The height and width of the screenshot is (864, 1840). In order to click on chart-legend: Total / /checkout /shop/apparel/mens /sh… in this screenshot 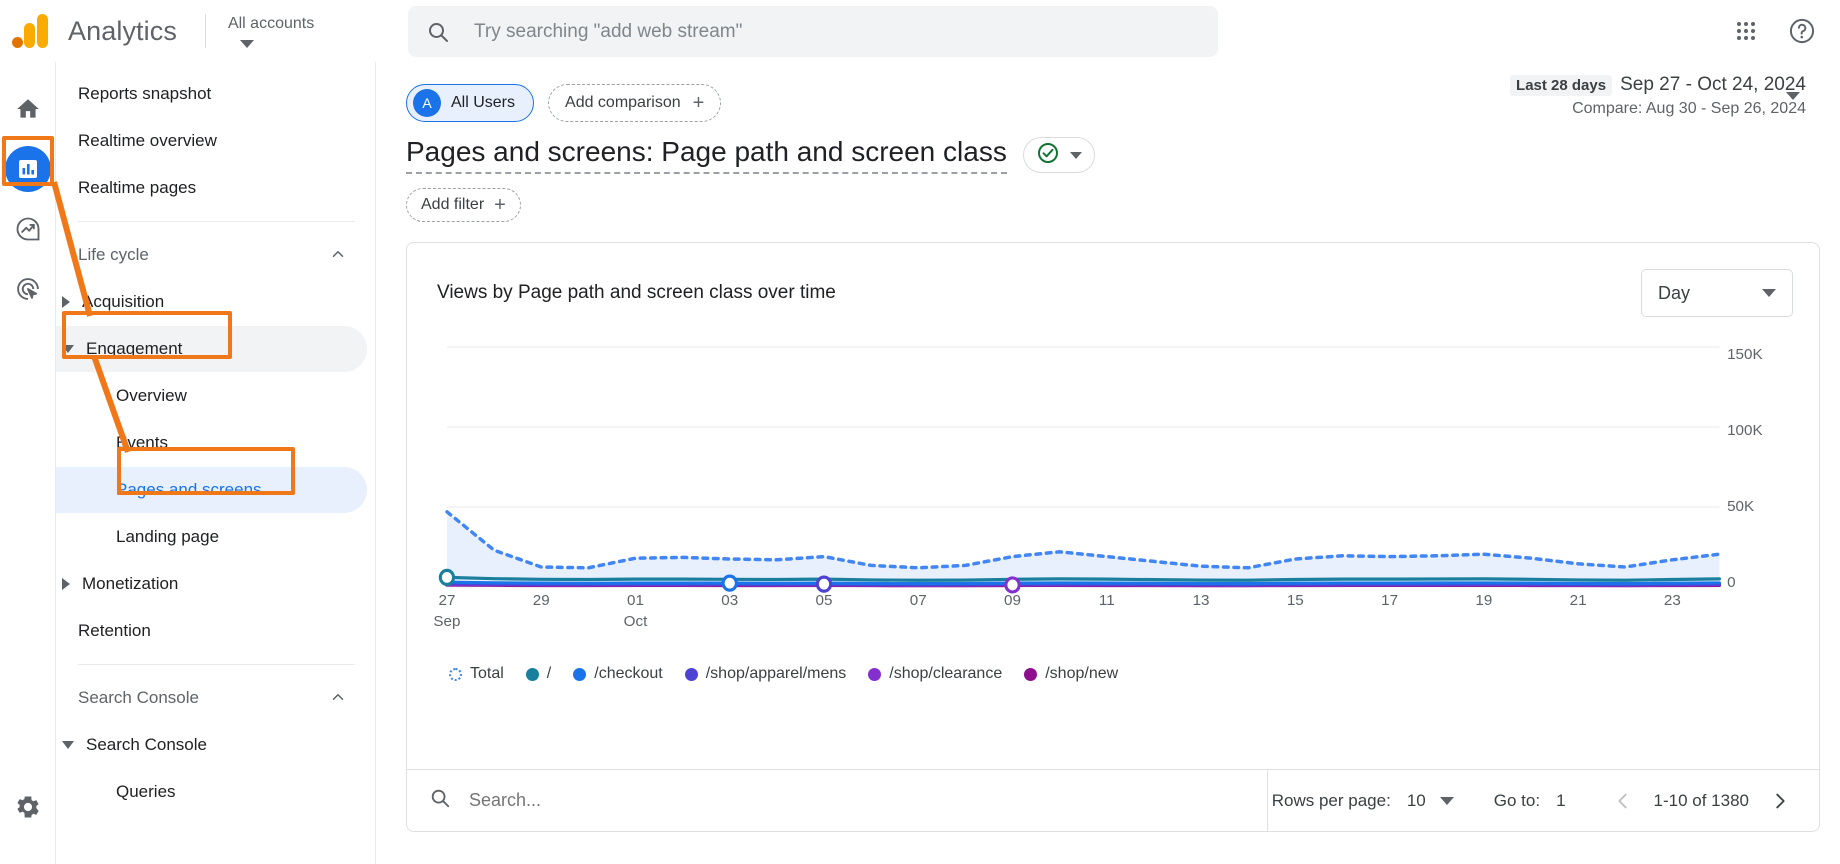, I will do `click(1113, 670)`.